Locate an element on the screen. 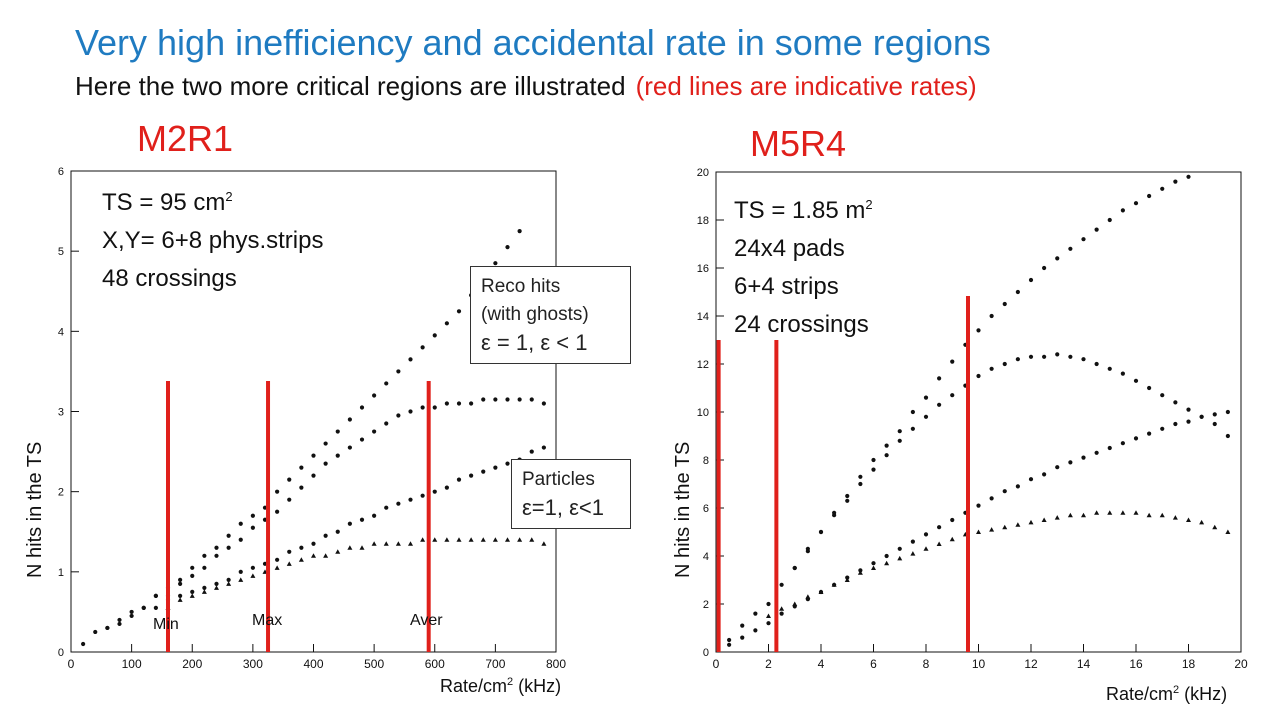 Image resolution: width=1280 pixels, height=720 pixels. right-y-tick-label: 6 is located at coordinates (706, 509).